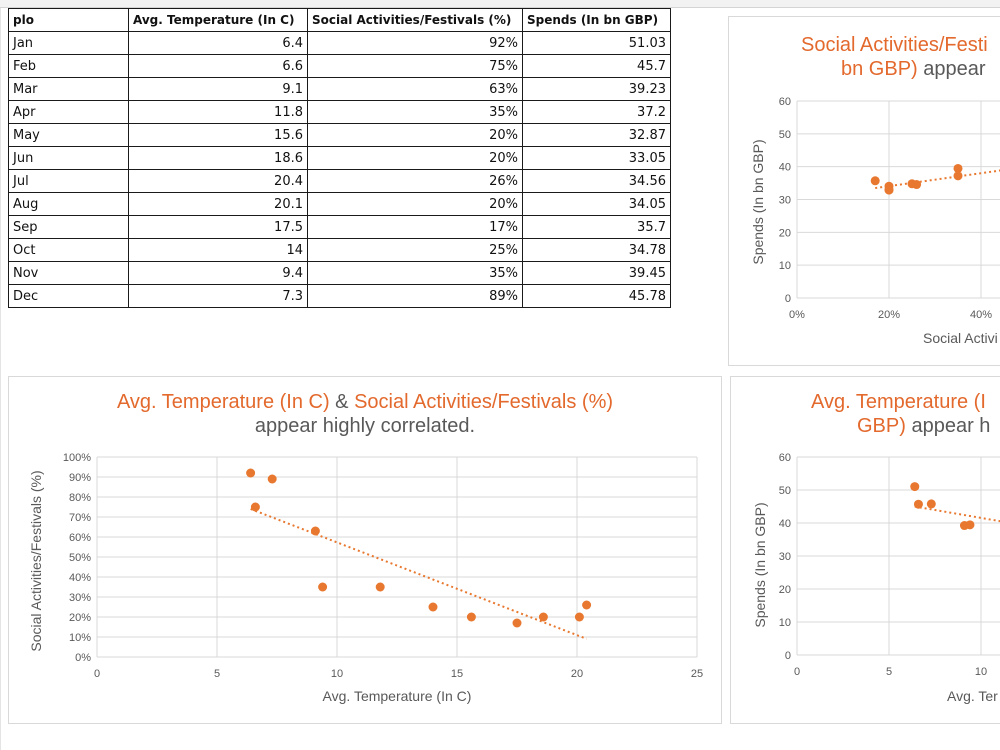 This screenshot has height=750, width=1000. What do you see at coordinates (596, 181) in the screenshot?
I see `value-cell: 34.56` at bounding box center [596, 181].